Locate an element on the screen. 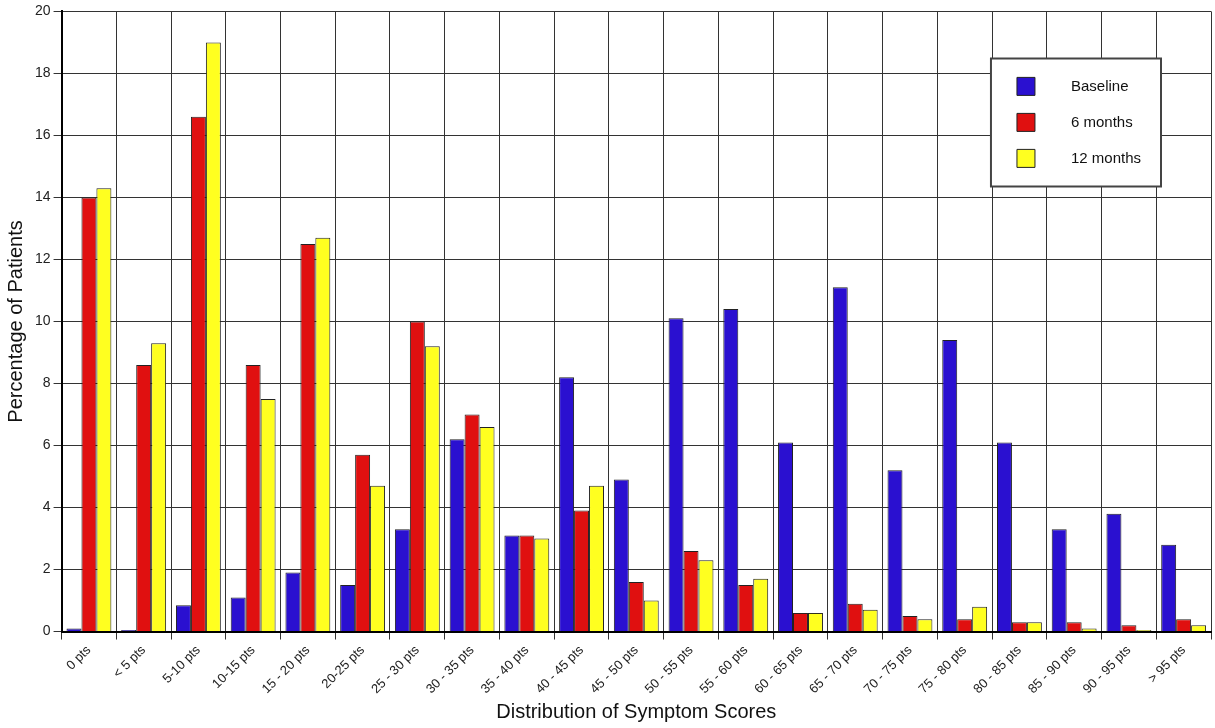 The width and height of the screenshot is (1215, 728). legend-label: Baseline is located at coordinates (1099, 85).